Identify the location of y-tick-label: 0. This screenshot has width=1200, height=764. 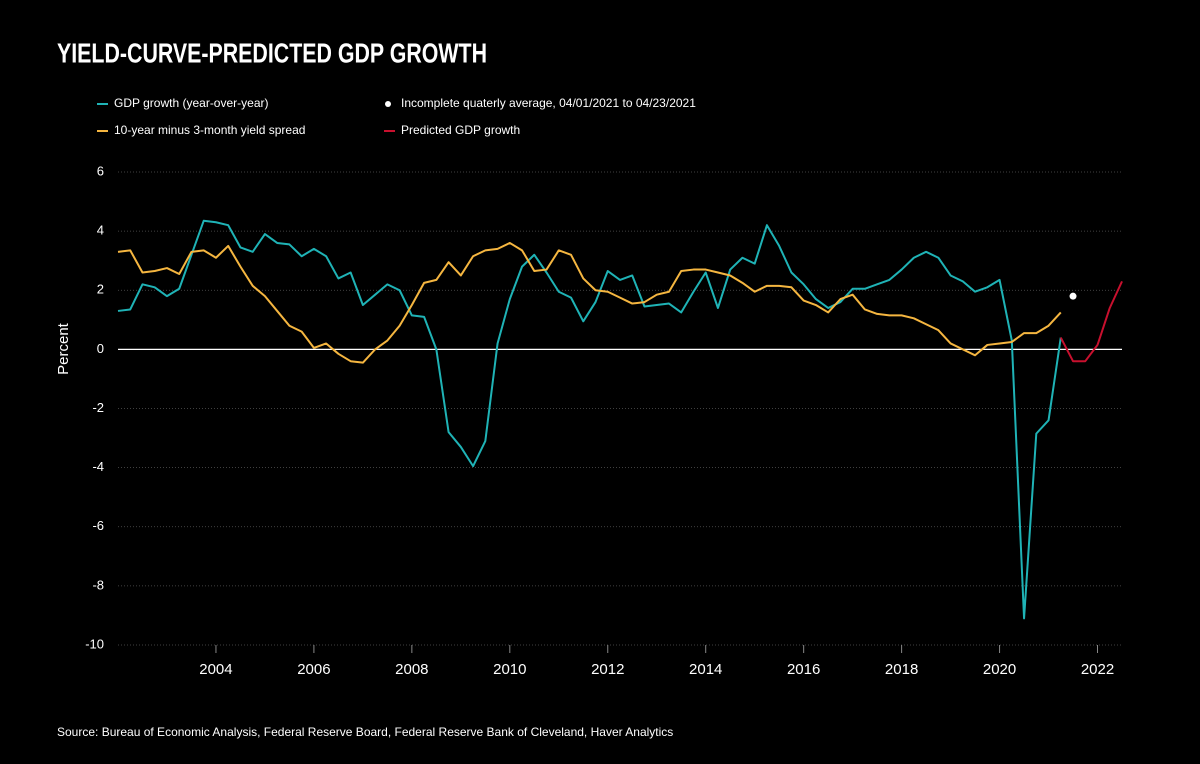
(100, 348).